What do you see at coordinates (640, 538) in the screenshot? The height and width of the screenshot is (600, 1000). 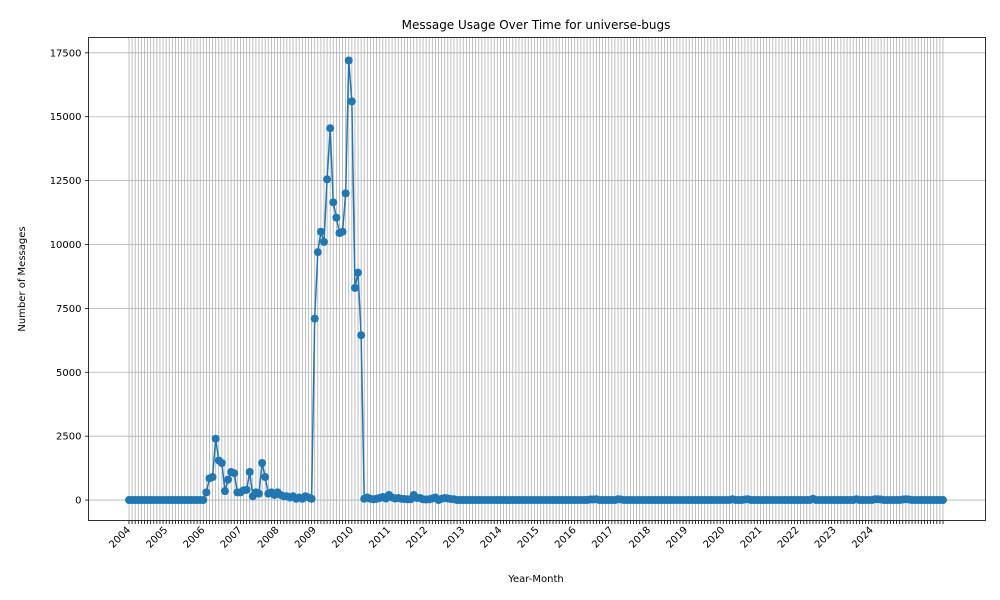 I see `x-tick-label: 2018` at bounding box center [640, 538].